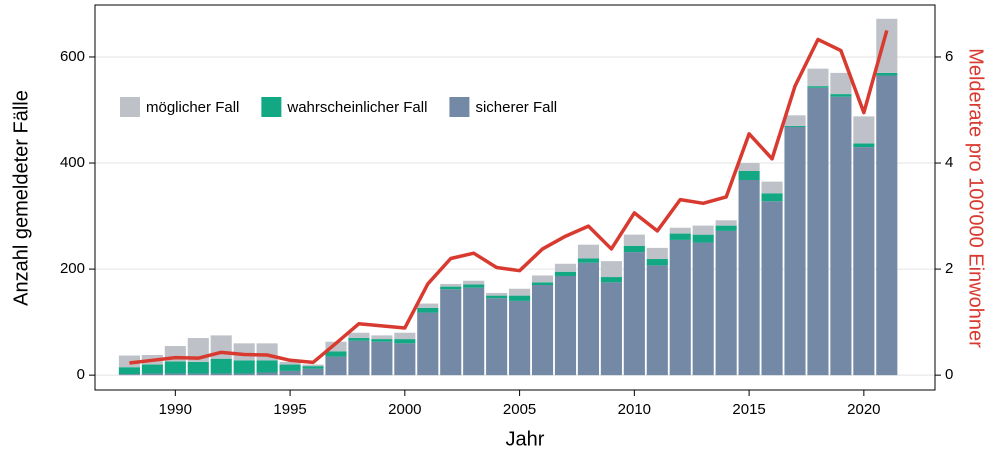 The width and height of the screenshot is (1000, 470). I want to click on y2-tick-label: 6, so click(949, 56).